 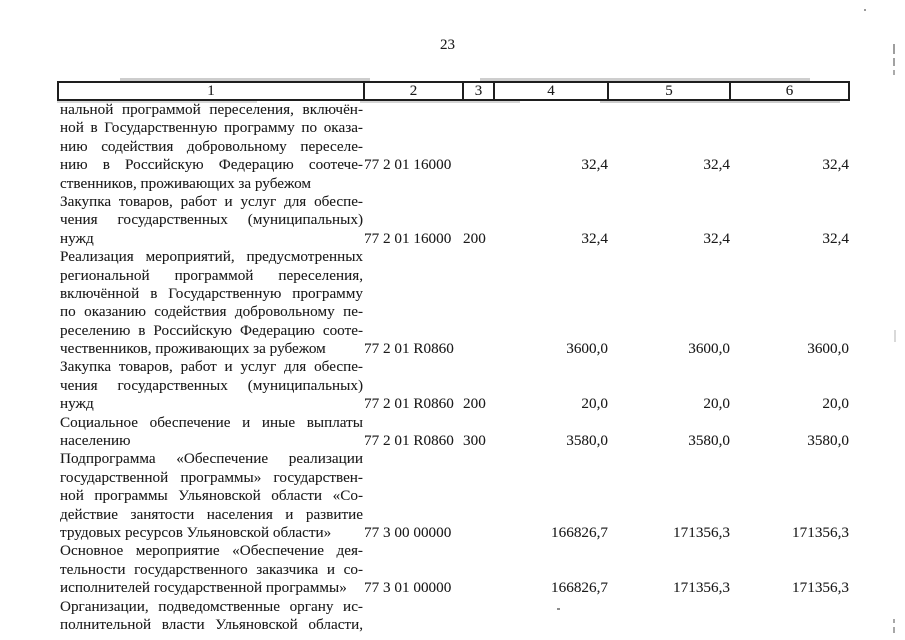 What do you see at coordinates (716, 404) in the screenshot?
I see `amount-col5-cell: 20,0` at bounding box center [716, 404].